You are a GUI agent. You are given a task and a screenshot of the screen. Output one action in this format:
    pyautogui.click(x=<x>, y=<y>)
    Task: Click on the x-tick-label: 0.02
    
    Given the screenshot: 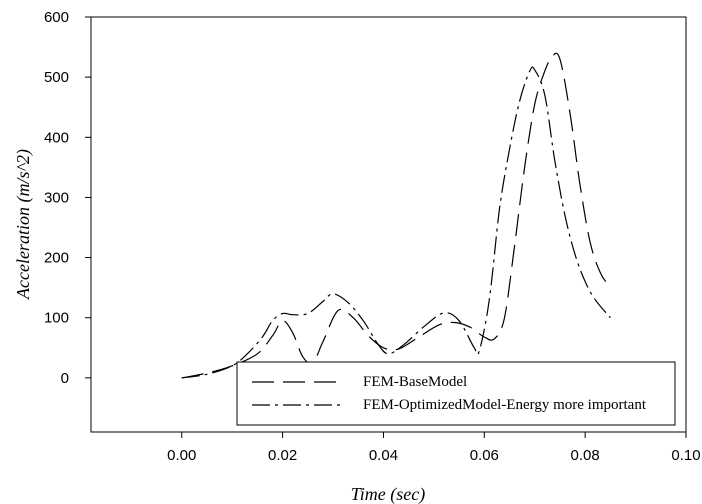 What is the action you would take?
    pyautogui.click(x=282, y=455)
    